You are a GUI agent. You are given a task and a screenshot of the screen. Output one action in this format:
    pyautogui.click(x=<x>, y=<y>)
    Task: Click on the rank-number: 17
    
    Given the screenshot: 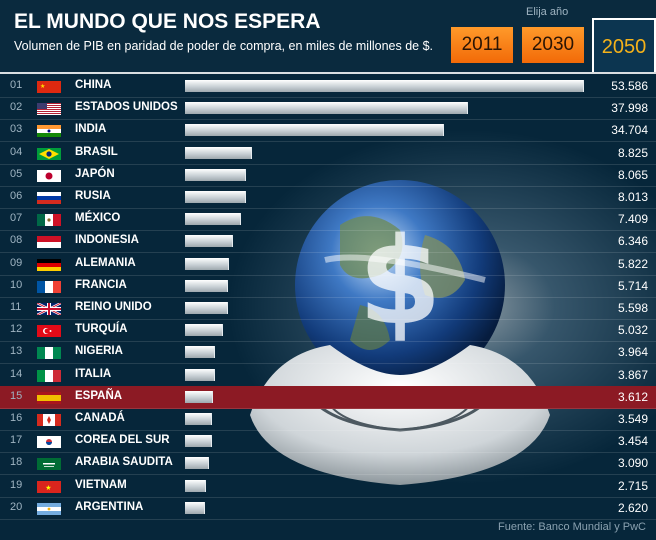 What is the action you would take?
    pyautogui.click(x=16, y=440)
    